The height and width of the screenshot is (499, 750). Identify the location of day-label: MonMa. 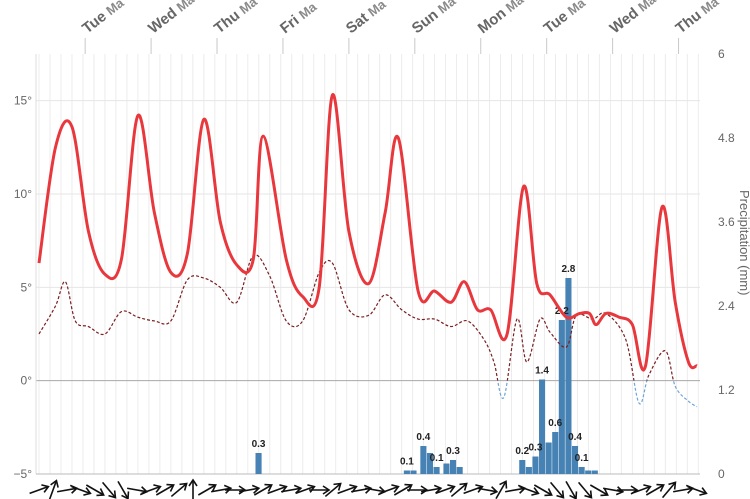
(501, 18).